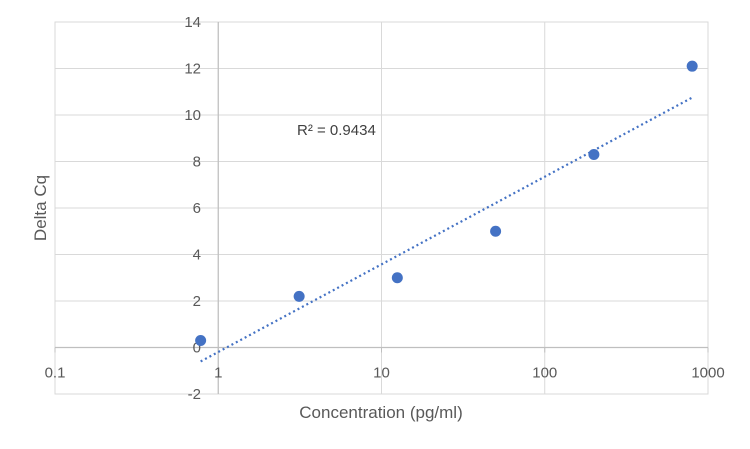  I want to click on x-tick-label: 100, so click(544, 373).